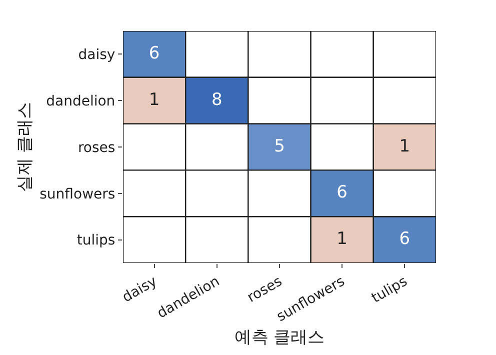 The image size is (496, 355). I want to click on y-tick-label: dandelion, so click(81, 102).